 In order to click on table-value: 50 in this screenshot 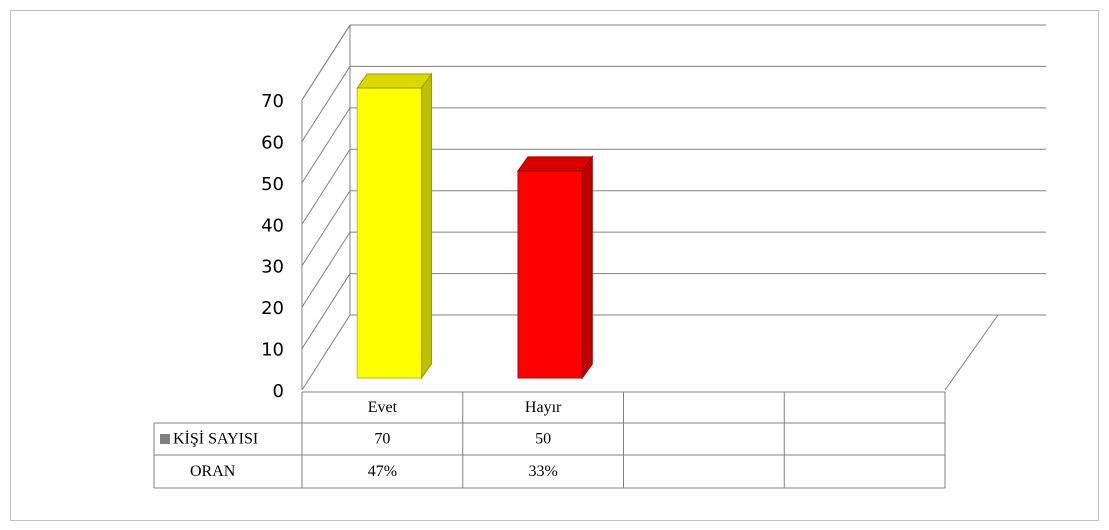, I will do `click(543, 439)`.